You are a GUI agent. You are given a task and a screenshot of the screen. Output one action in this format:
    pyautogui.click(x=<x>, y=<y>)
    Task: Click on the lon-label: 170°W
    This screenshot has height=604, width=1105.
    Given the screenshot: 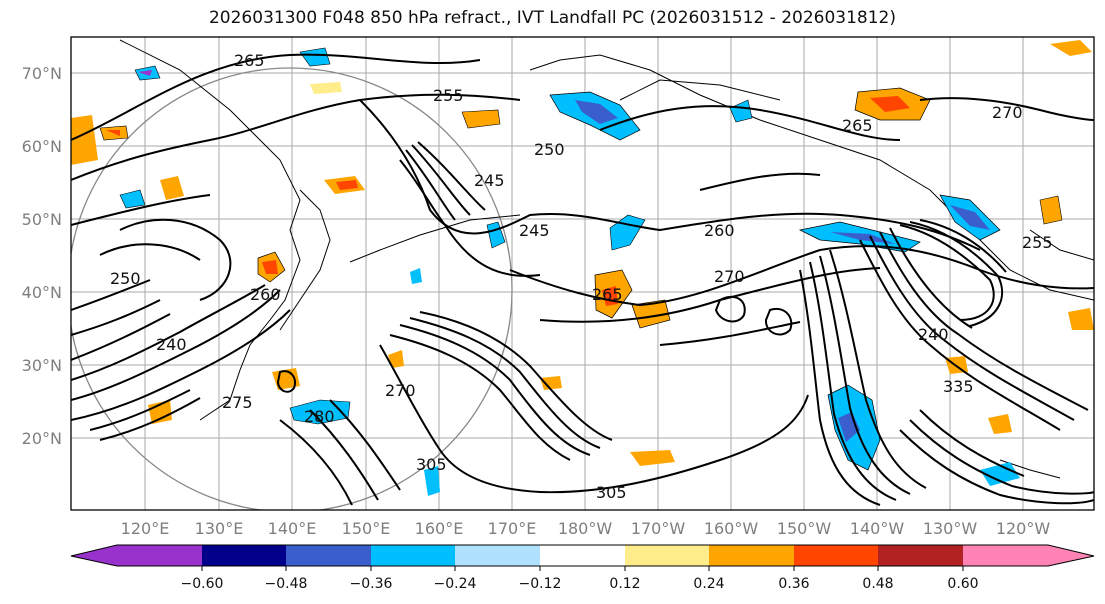 What is the action you would take?
    pyautogui.click(x=658, y=528)
    